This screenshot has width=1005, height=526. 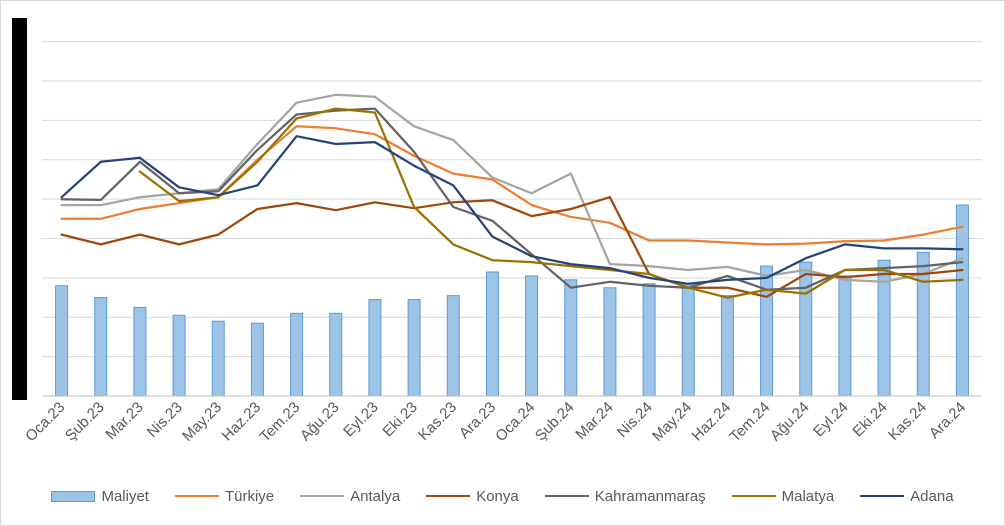 I want to click on x-tick-label: May.24, so click(x=672, y=422).